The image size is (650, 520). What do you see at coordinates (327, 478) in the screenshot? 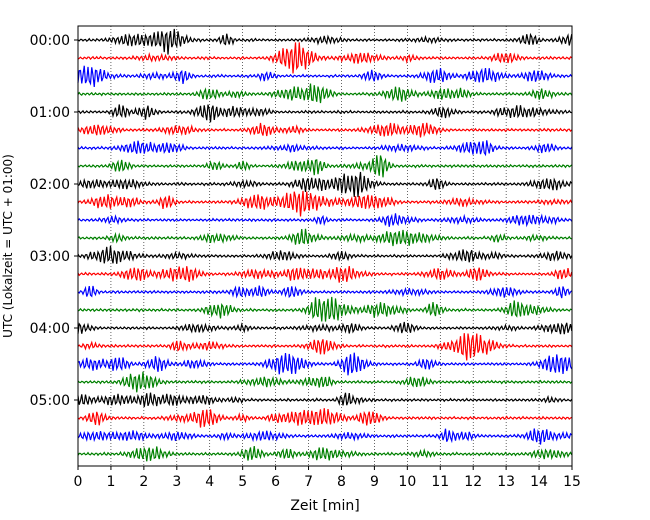
I see `x-axis-ticks: 0 1 2 3 4 5 6 7 8 9 10 11 12 13 14 15` at bounding box center [327, 478].